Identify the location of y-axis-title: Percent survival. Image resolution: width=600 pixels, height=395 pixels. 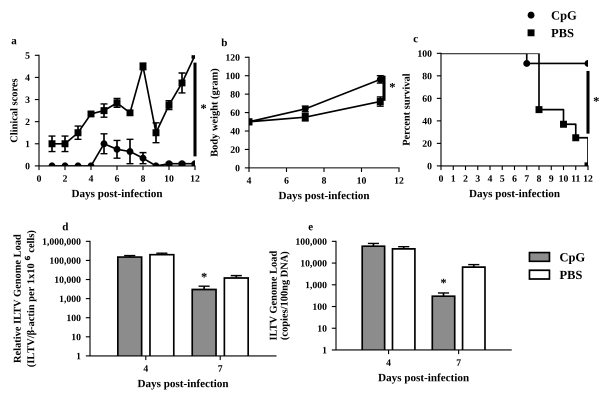
(406, 110).